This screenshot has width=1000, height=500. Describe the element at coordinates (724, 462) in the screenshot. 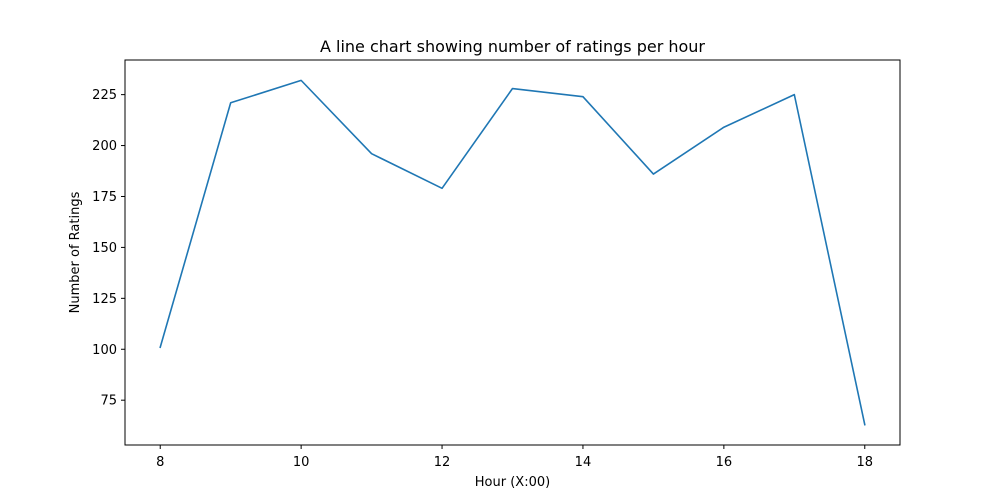

I see `x-tick-label: 16` at that location.